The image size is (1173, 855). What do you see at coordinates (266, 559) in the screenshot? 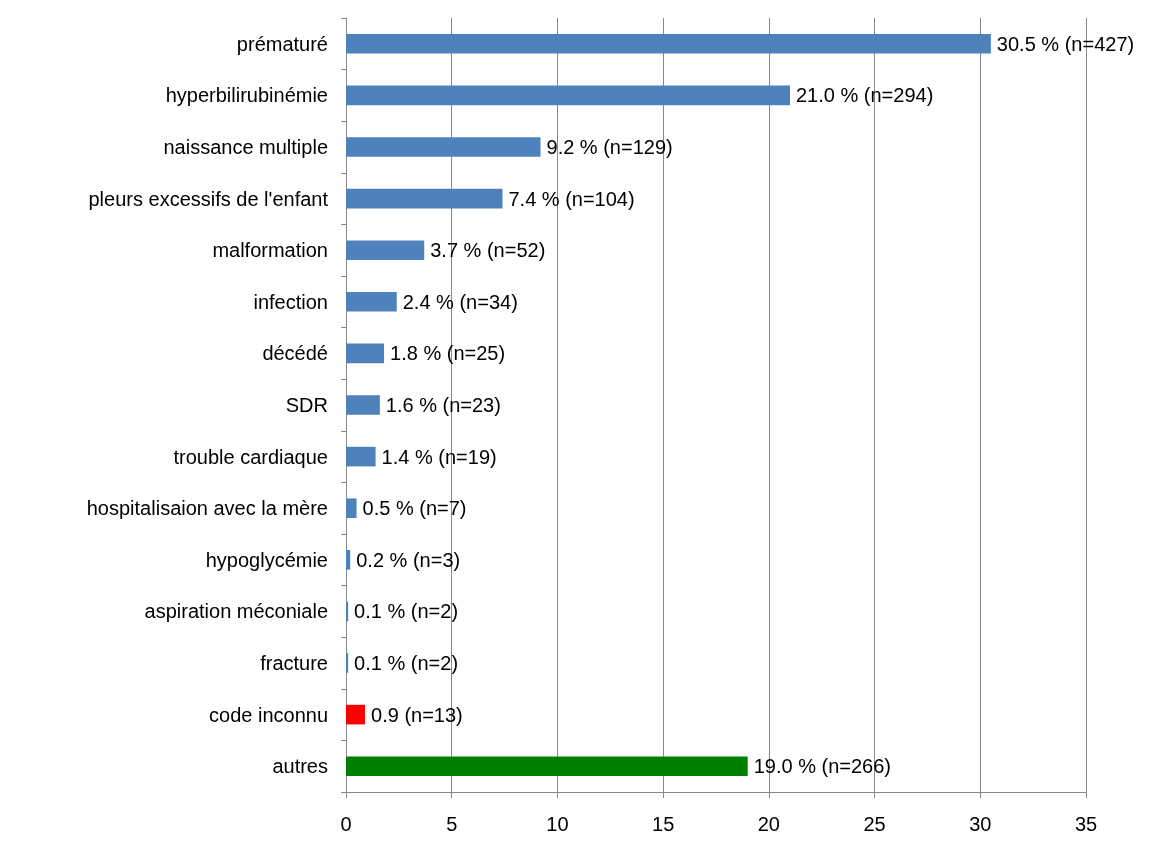
I see `y-tick-label: hypoglycémie` at bounding box center [266, 559].